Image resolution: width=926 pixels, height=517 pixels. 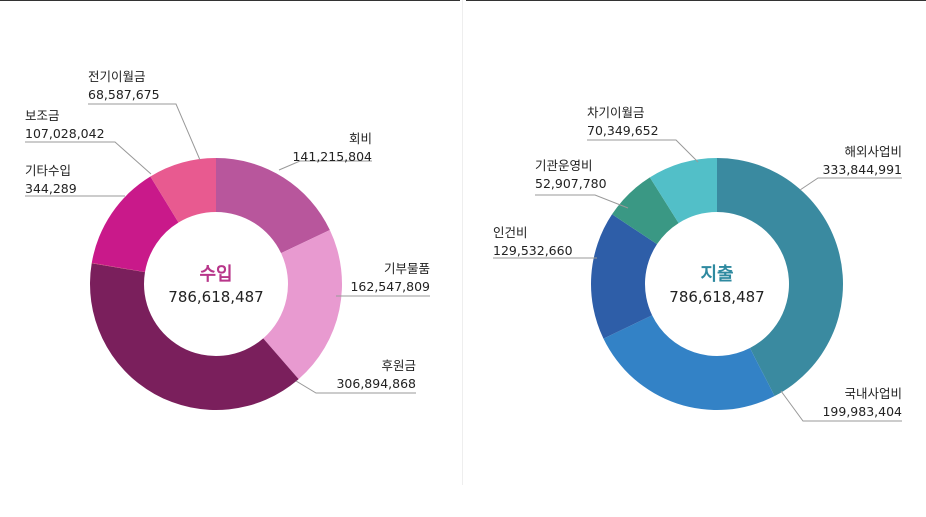 What do you see at coordinates (862, 169) in the screenshot?
I see `expense-slice-value-0: 333,844,991` at bounding box center [862, 169].